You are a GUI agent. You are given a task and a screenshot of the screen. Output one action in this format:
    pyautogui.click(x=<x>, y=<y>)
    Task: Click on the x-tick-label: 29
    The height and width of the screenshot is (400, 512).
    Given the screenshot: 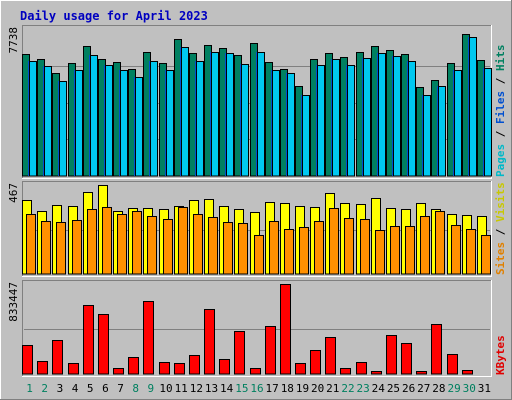 What is the action you would take?
    pyautogui.click(x=453, y=388)
    